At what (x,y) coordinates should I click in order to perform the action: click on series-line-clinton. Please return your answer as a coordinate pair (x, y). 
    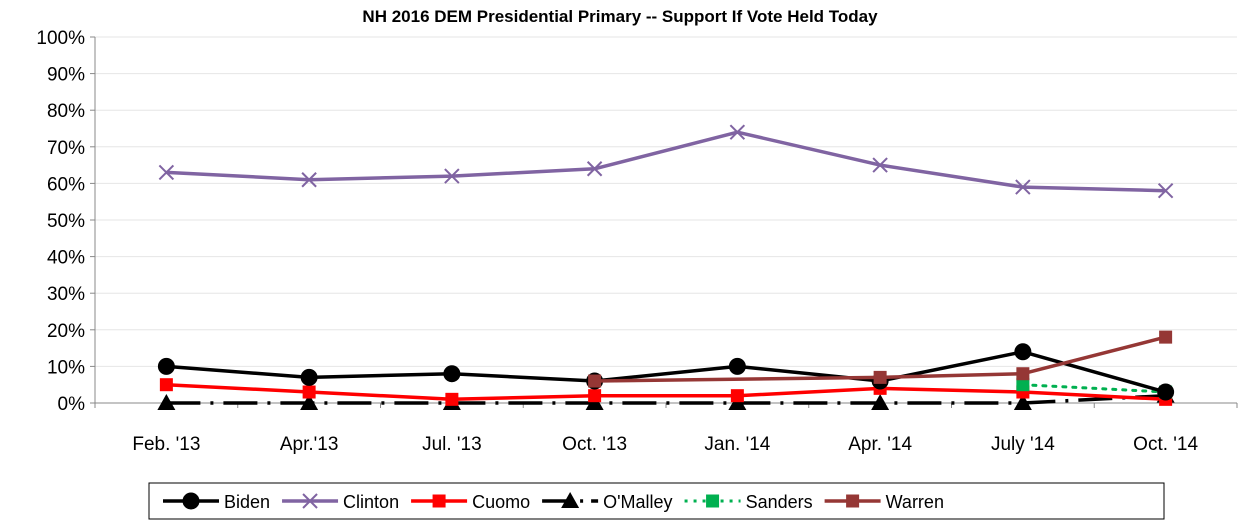
    Looking at the image, I should click on (666, 161).